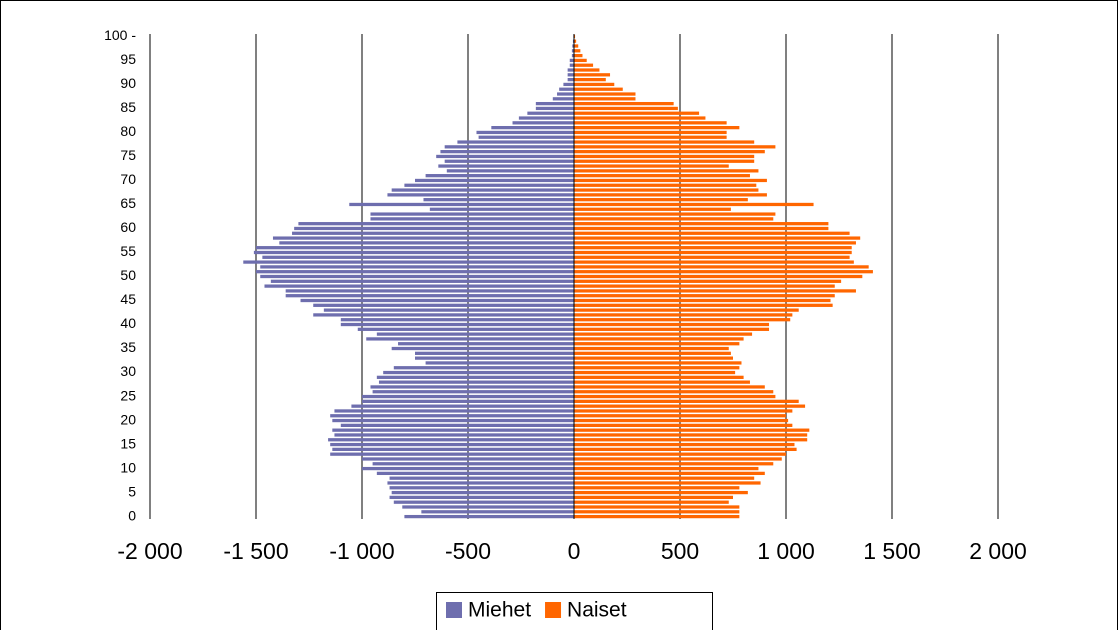  What do you see at coordinates (128, 443) in the screenshot?
I see `y-tick-label: 15` at bounding box center [128, 443].